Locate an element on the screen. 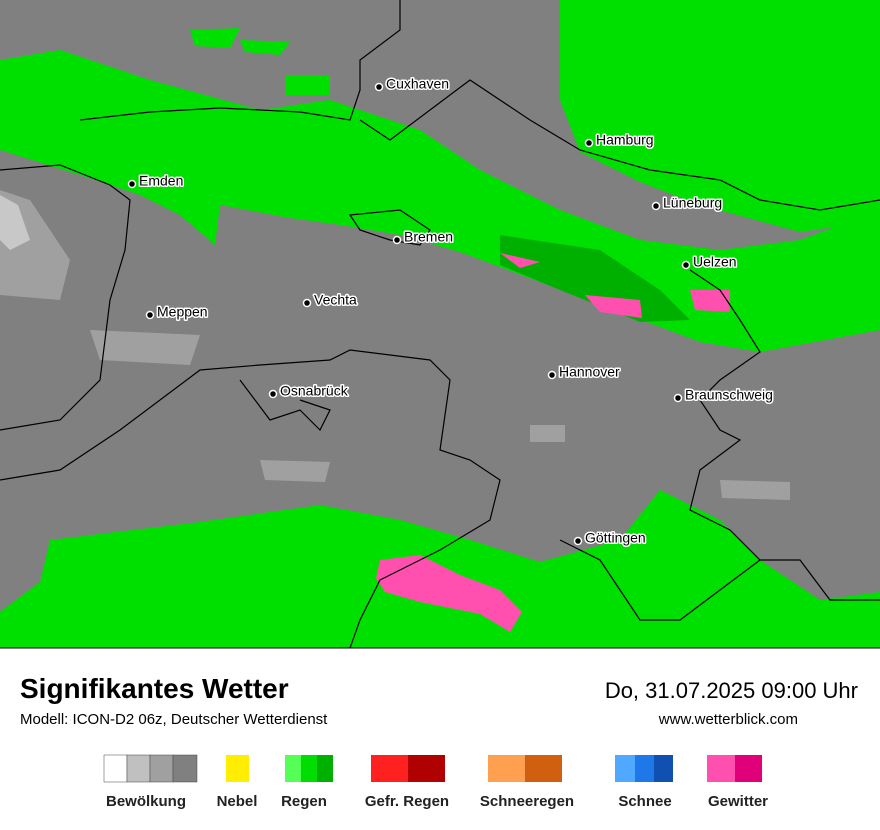 The width and height of the screenshot is (880, 830). city-label: Göttingen is located at coordinates (615, 538).